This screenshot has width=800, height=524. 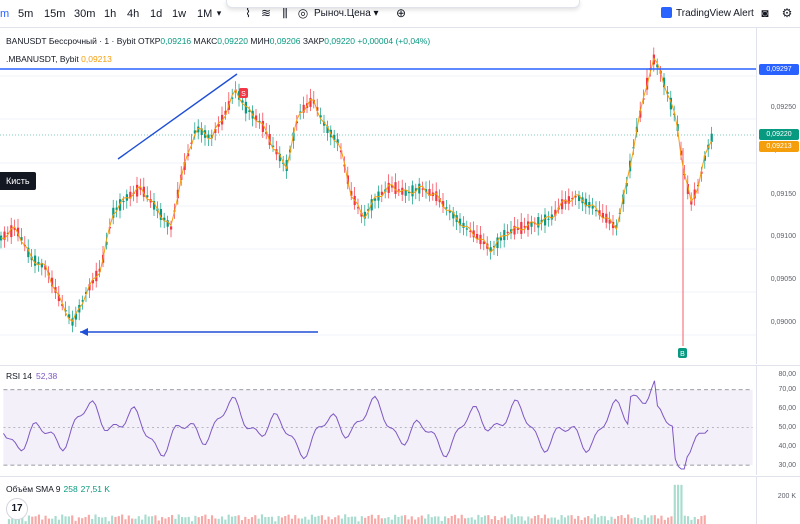 What do you see at coordinates (55, 14) in the screenshot?
I see `timeframe-15m: 15m` at bounding box center [55, 14].